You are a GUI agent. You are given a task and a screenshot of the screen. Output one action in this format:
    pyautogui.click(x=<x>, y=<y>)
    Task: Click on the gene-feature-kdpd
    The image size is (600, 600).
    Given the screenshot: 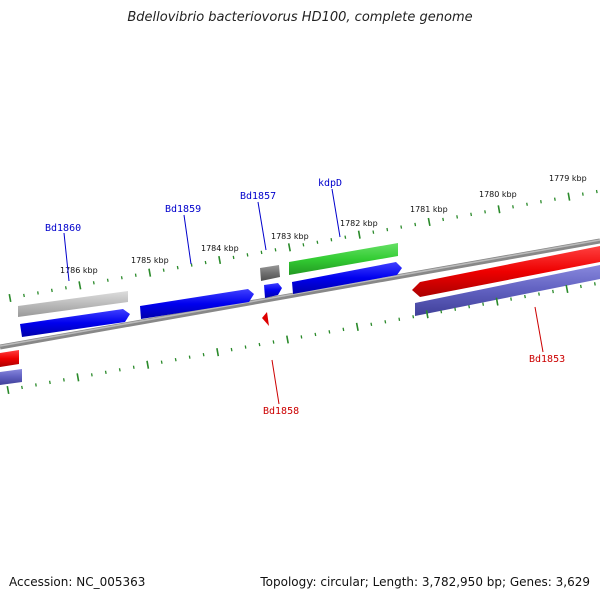 What is the action you would take?
    pyautogui.click(x=343, y=259)
    